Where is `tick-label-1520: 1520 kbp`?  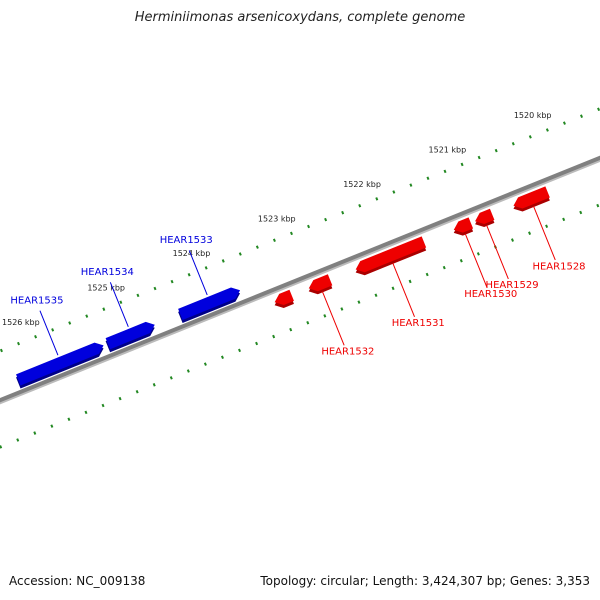 tick-label-1520: 1520 kbp is located at coordinates (533, 115).